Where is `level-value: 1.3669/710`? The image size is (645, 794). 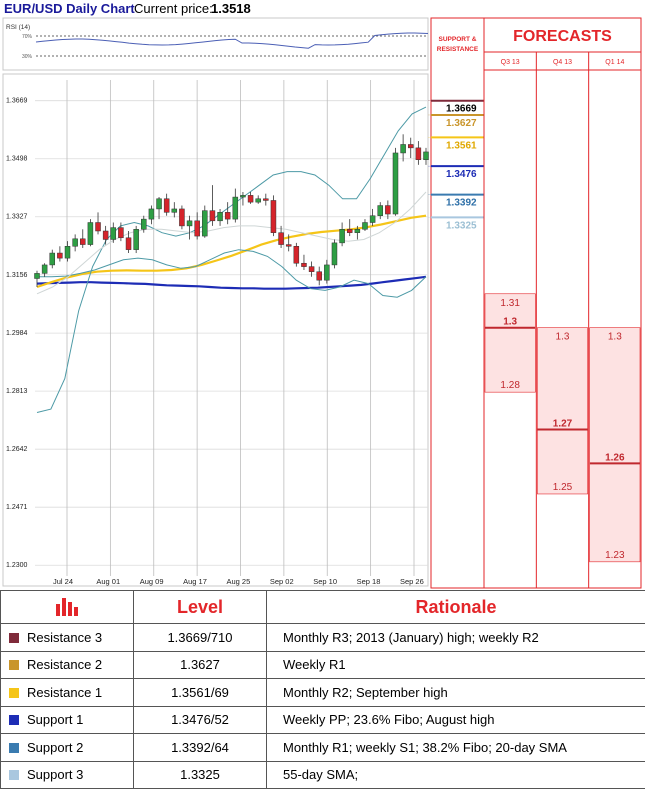
level-value: 1.3669/710 is located at coordinates (200, 637).